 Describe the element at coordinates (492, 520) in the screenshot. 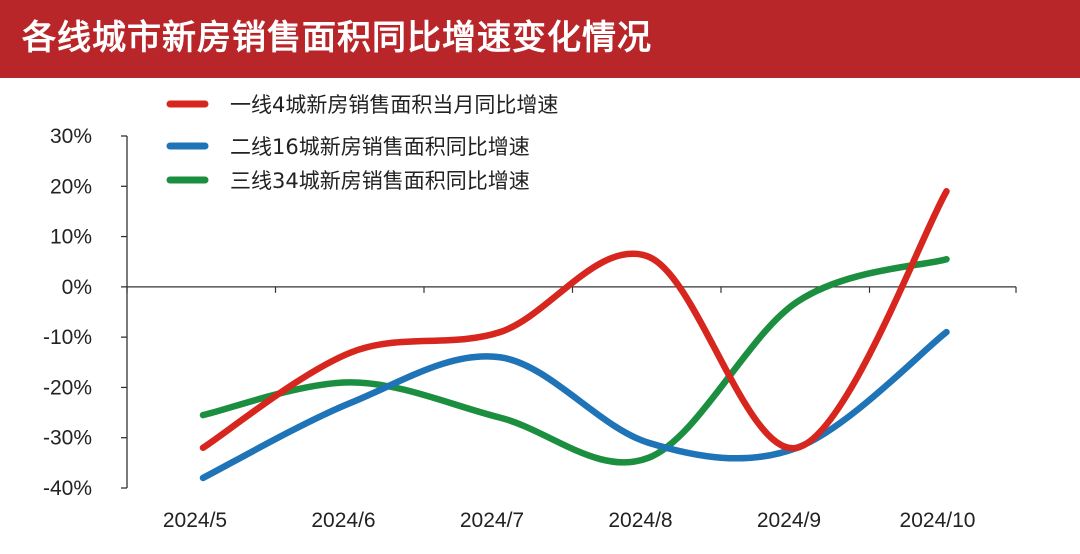

I see `x-tick-label: 2024/7` at that location.